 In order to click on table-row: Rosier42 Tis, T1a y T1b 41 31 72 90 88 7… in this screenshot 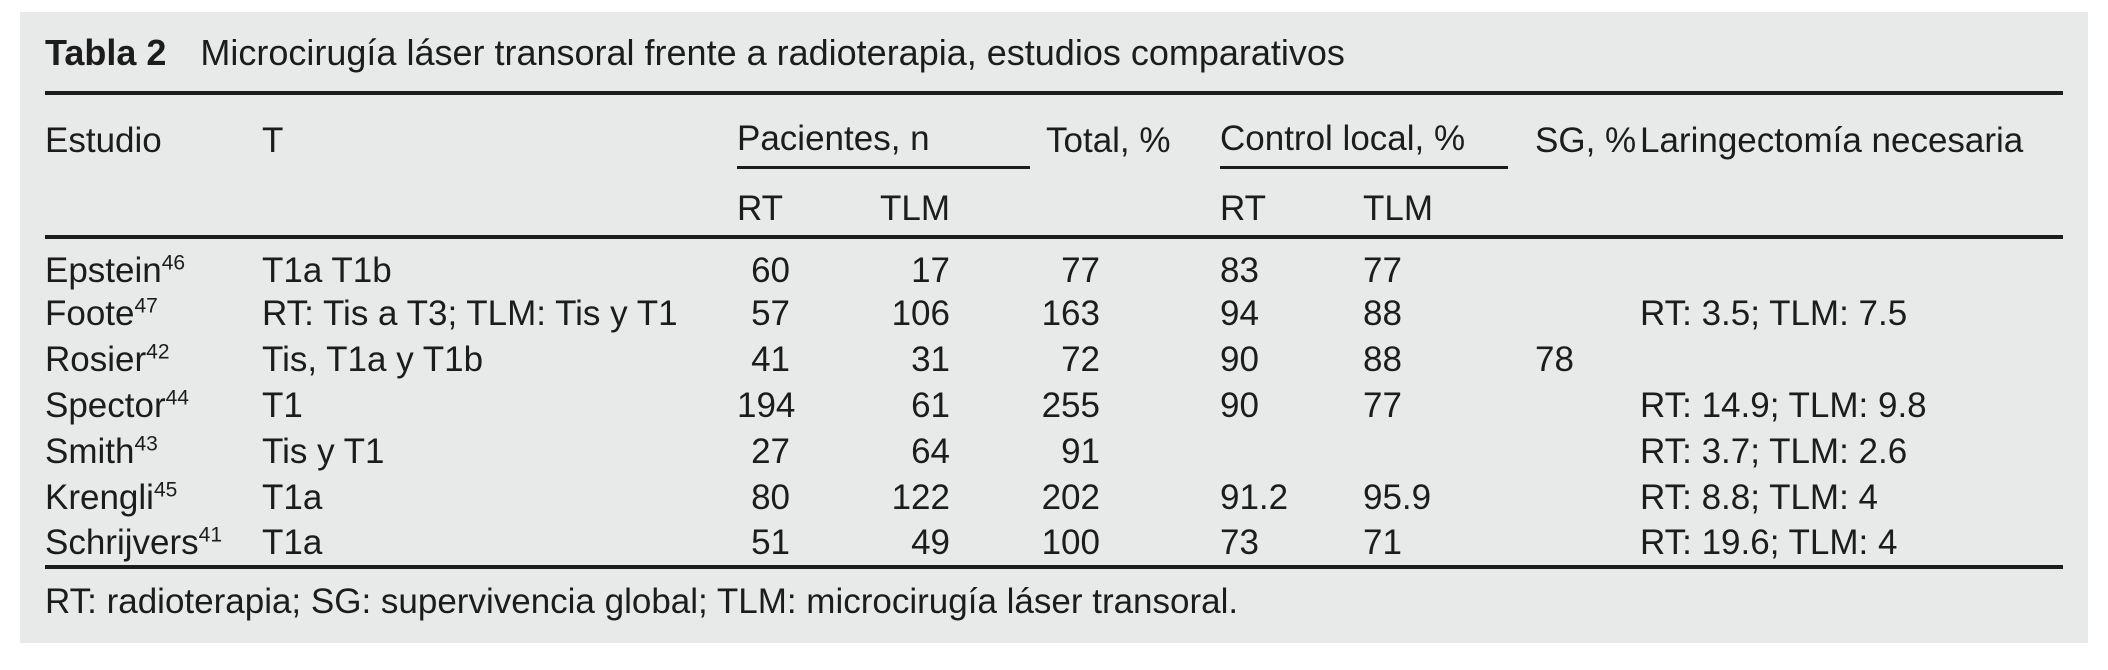, I will do `click(1054, 360)`.